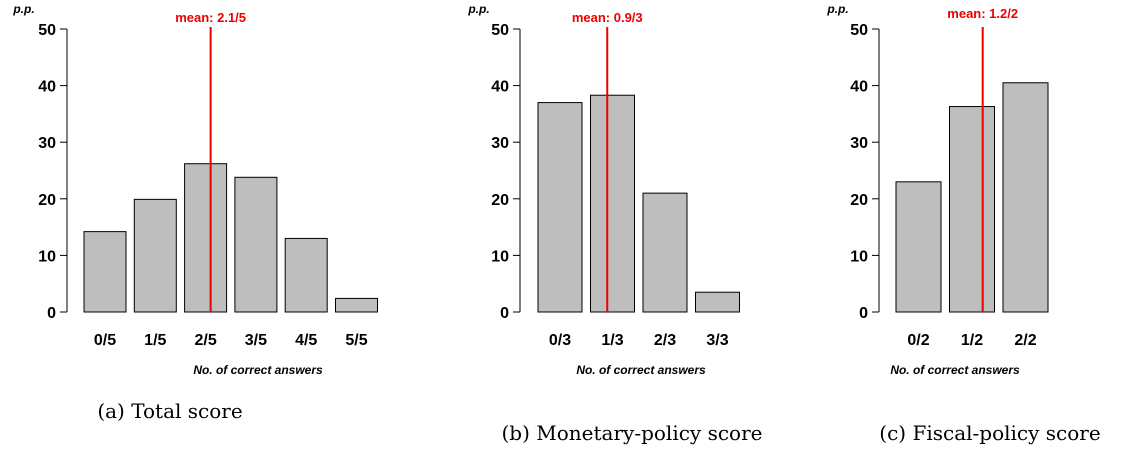 The image size is (1134, 449). I want to click on panel-a-y-tick-label: 0, so click(51, 313).